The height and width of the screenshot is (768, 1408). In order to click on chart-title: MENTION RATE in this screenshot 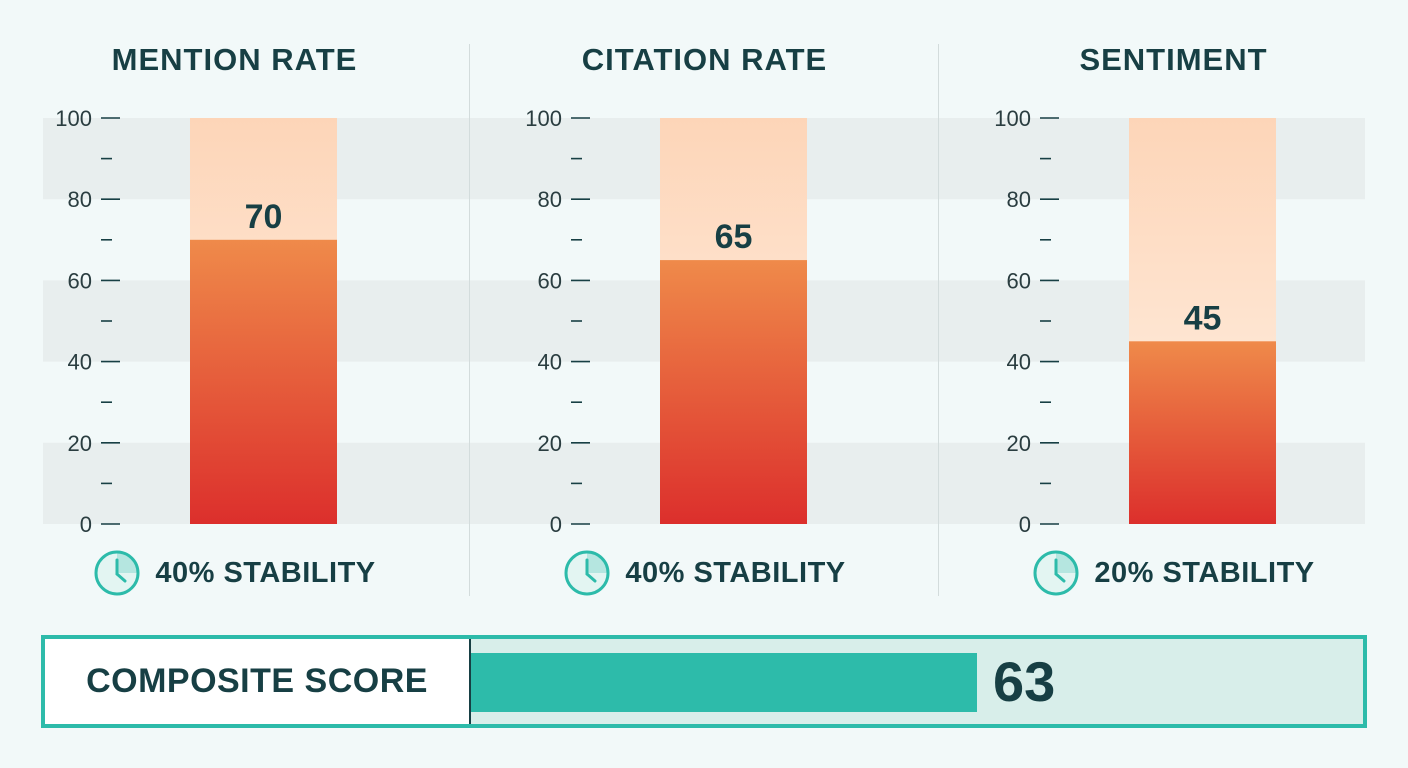, I will do `click(234, 59)`.